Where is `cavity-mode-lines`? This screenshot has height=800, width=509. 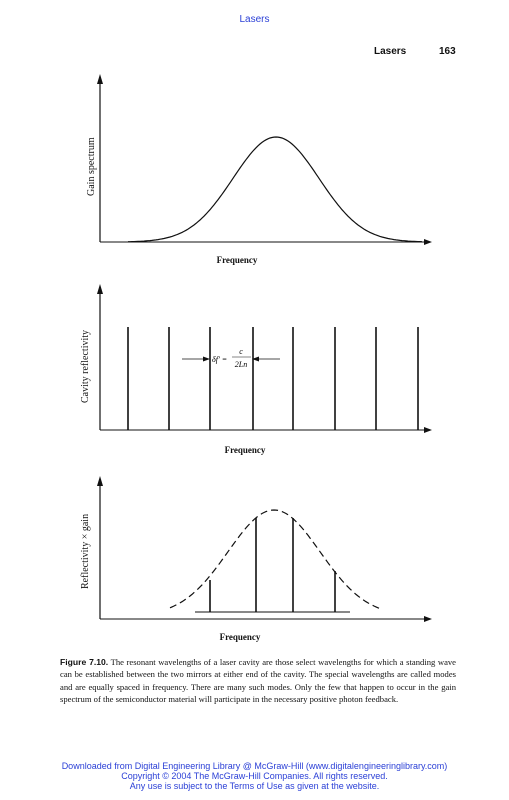 cavity-mode-lines is located at coordinates (273, 378).